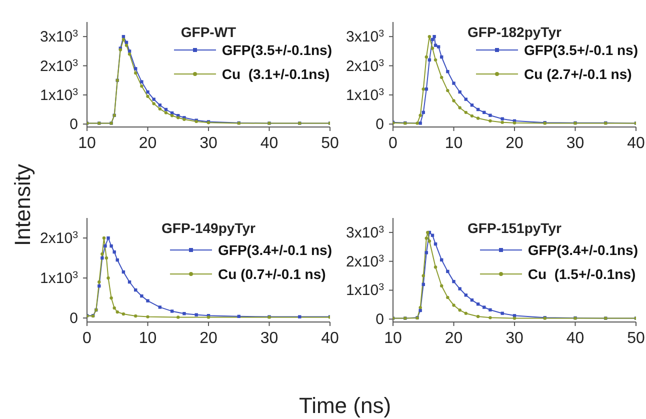  Describe the element at coordinates (208, 228) in the screenshot. I see `chart-title: GFP-149pyTyr` at that location.